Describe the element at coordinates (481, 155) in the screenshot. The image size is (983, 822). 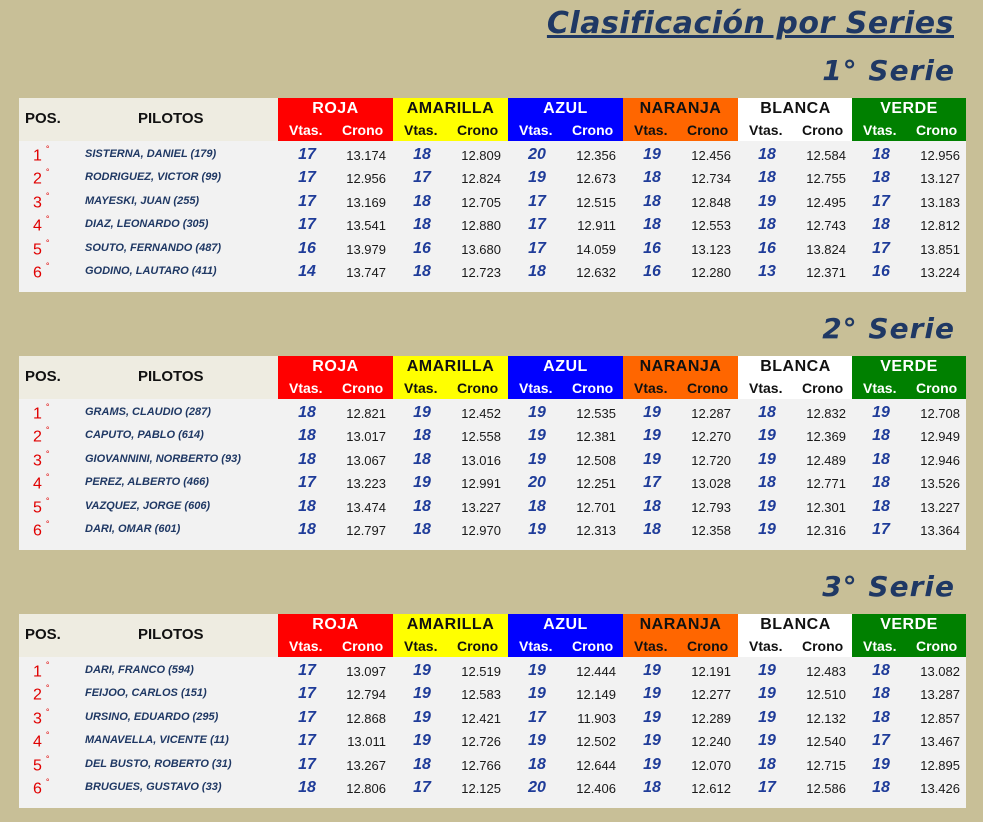
I see `time-cell: 12.809` at that location.